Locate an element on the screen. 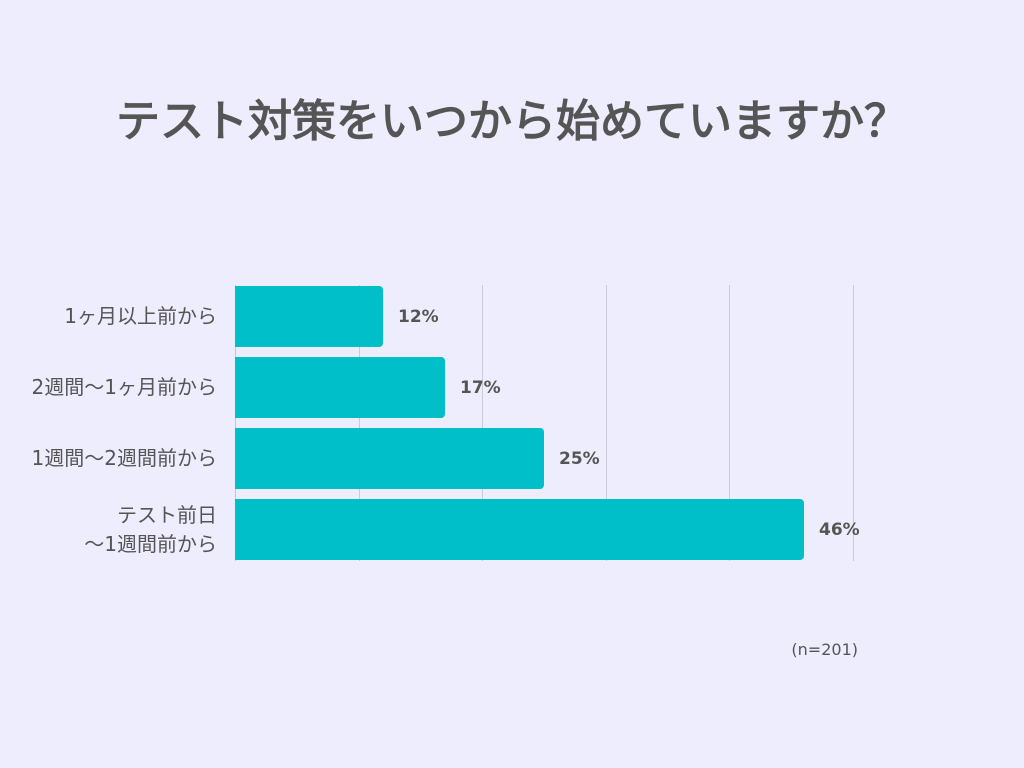 Image resolution: width=1024 pixels, height=768 pixels. category-axis-line is located at coordinates (235, 423).